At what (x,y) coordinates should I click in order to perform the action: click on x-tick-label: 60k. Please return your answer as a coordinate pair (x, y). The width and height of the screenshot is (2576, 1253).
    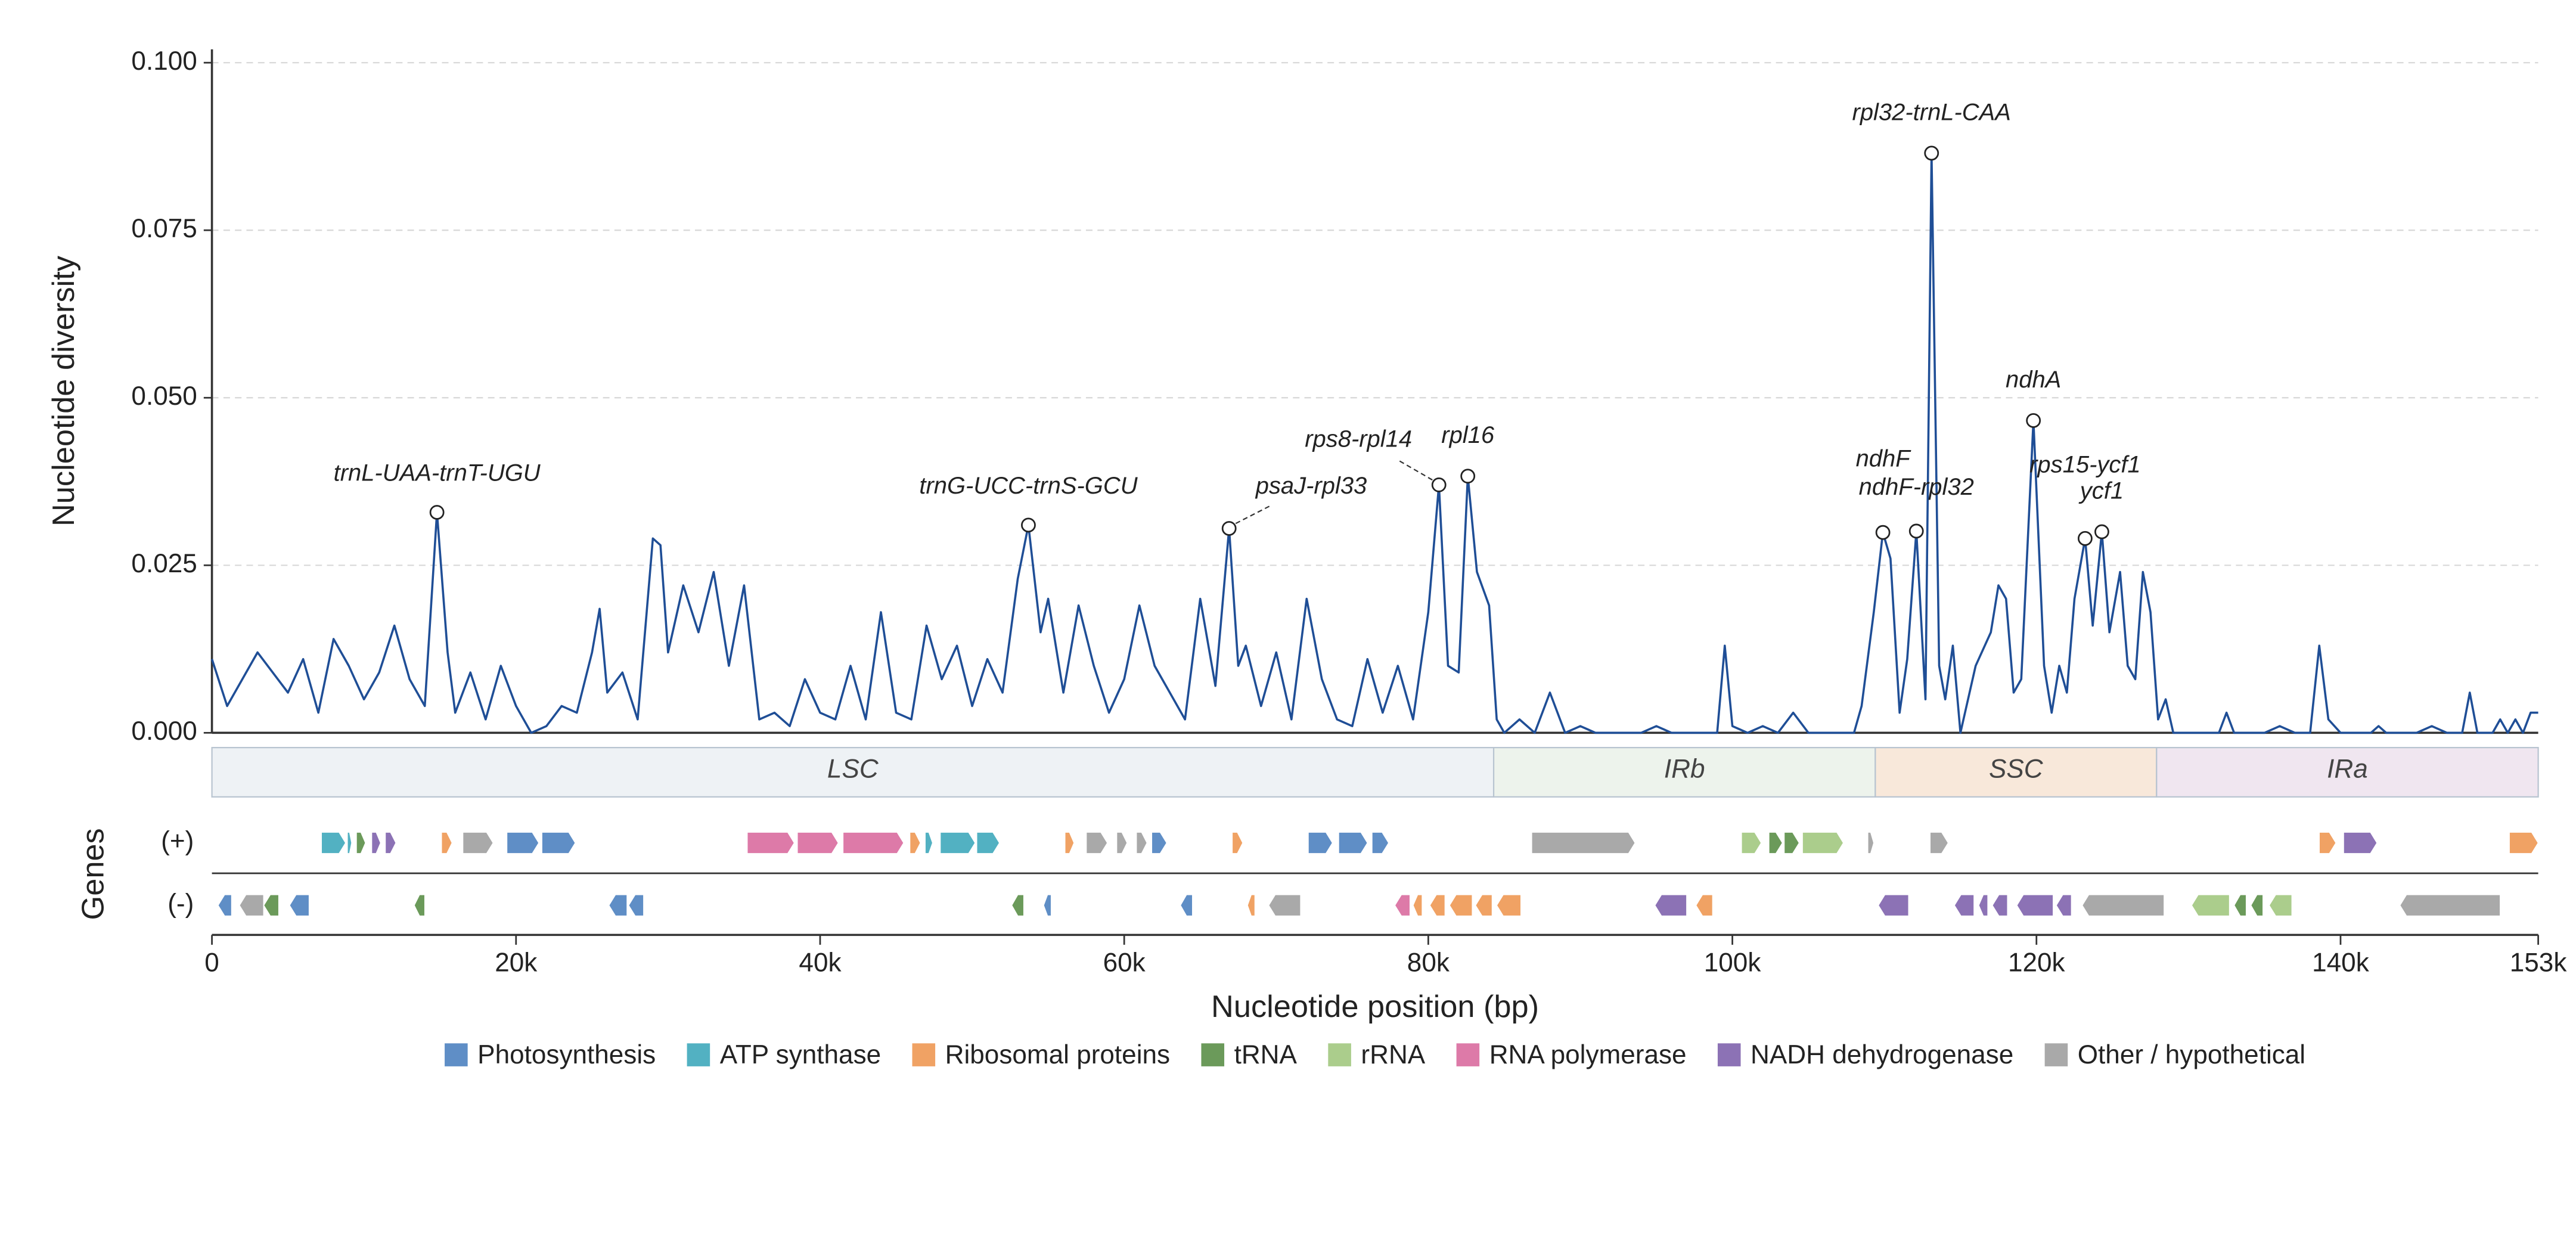
    Looking at the image, I should click on (1125, 963).